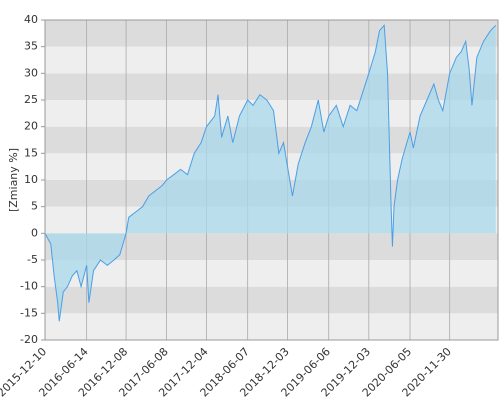 The image size is (500, 404). What do you see at coordinates (31, 179) in the screenshot?
I see `y-tick-label: 10` at bounding box center [31, 179].